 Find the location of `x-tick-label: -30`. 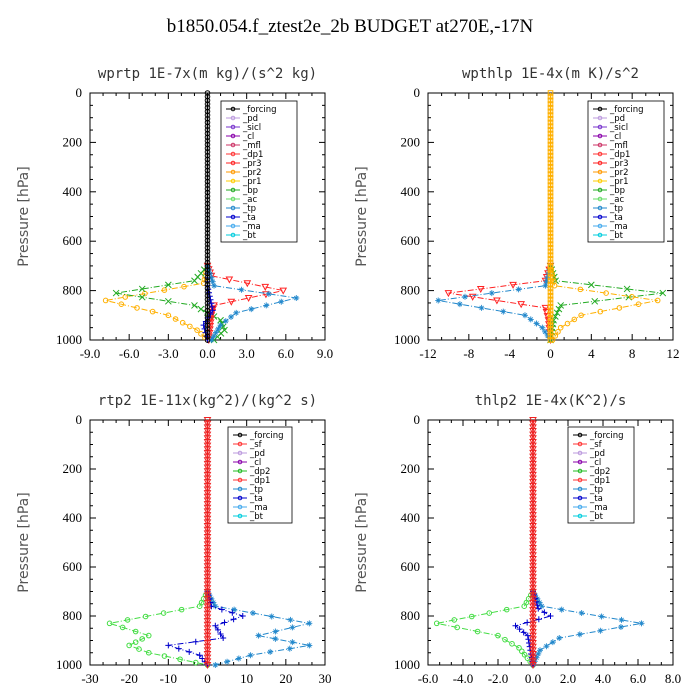

x-tick-label: -30 is located at coordinates (89, 678).